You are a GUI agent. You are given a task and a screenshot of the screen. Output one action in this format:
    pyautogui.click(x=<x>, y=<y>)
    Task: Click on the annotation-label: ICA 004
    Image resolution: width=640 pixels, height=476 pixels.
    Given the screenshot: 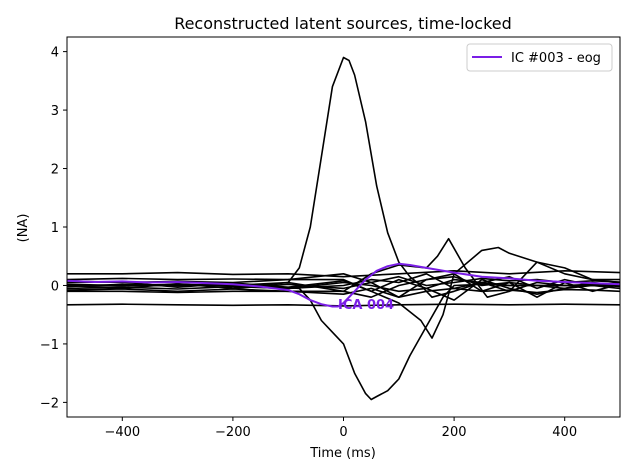 What is the action you would take?
    pyautogui.click(x=366, y=305)
    